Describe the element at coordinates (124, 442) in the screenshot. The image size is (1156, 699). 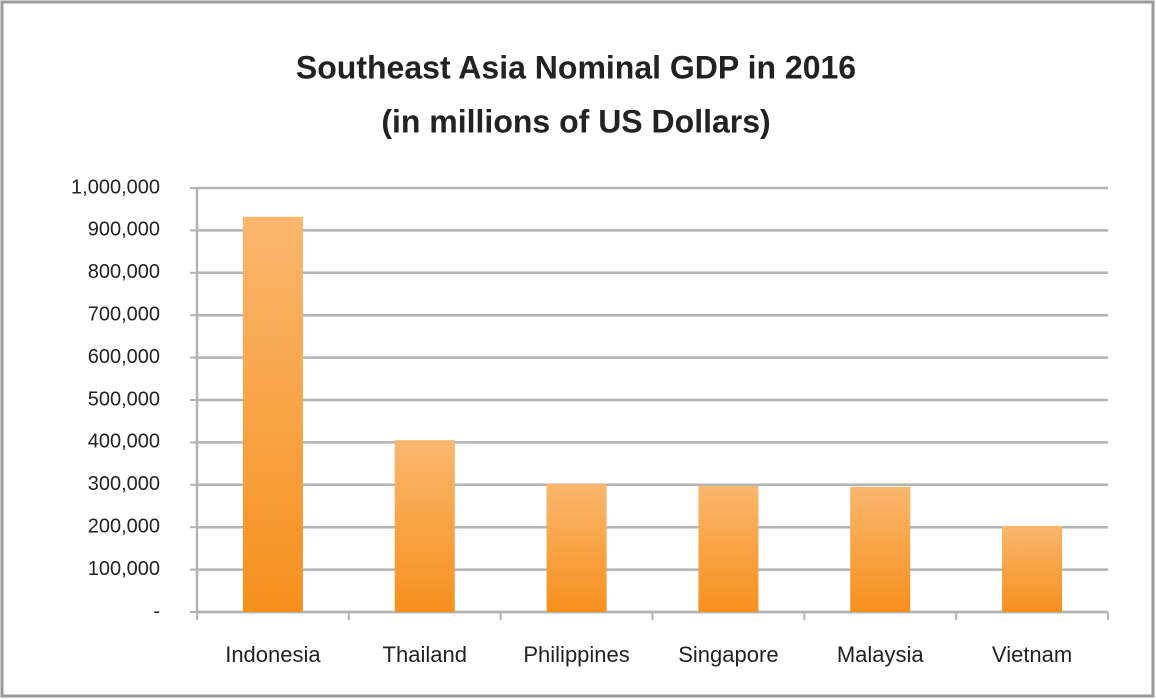
I see `y-tick-label: 400,000` at that location.